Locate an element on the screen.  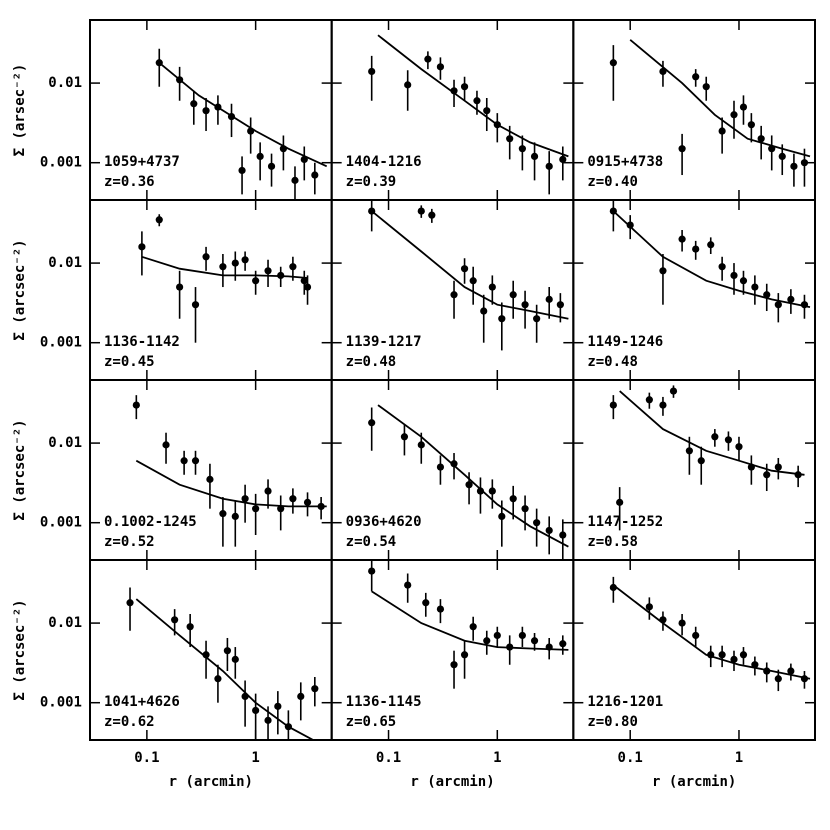
x-axis-label: r (arcmin) is located at coordinates (211, 782).